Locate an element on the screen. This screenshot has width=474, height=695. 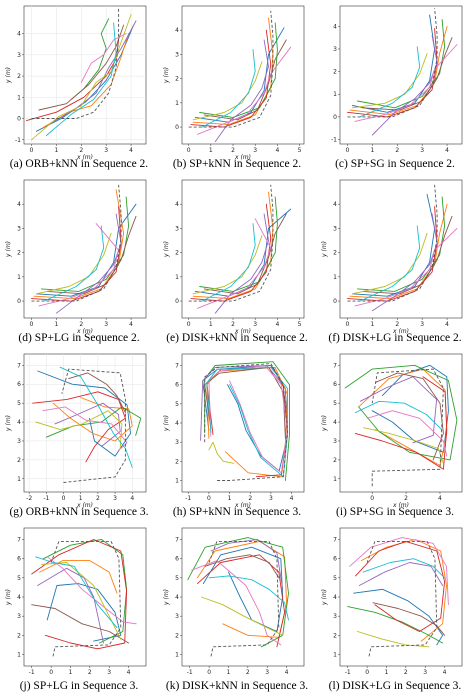
subfigure-caption: (b) SP+kNN in Sequence 2. is located at coordinates (237, 164).